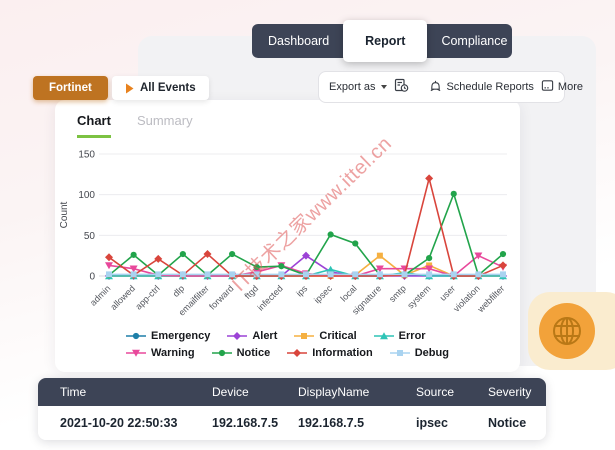 The height and width of the screenshot is (450, 615). What do you see at coordinates (86, 195) in the screenshot?
I see `svg-text: 100` at bounding box center [86, 195].